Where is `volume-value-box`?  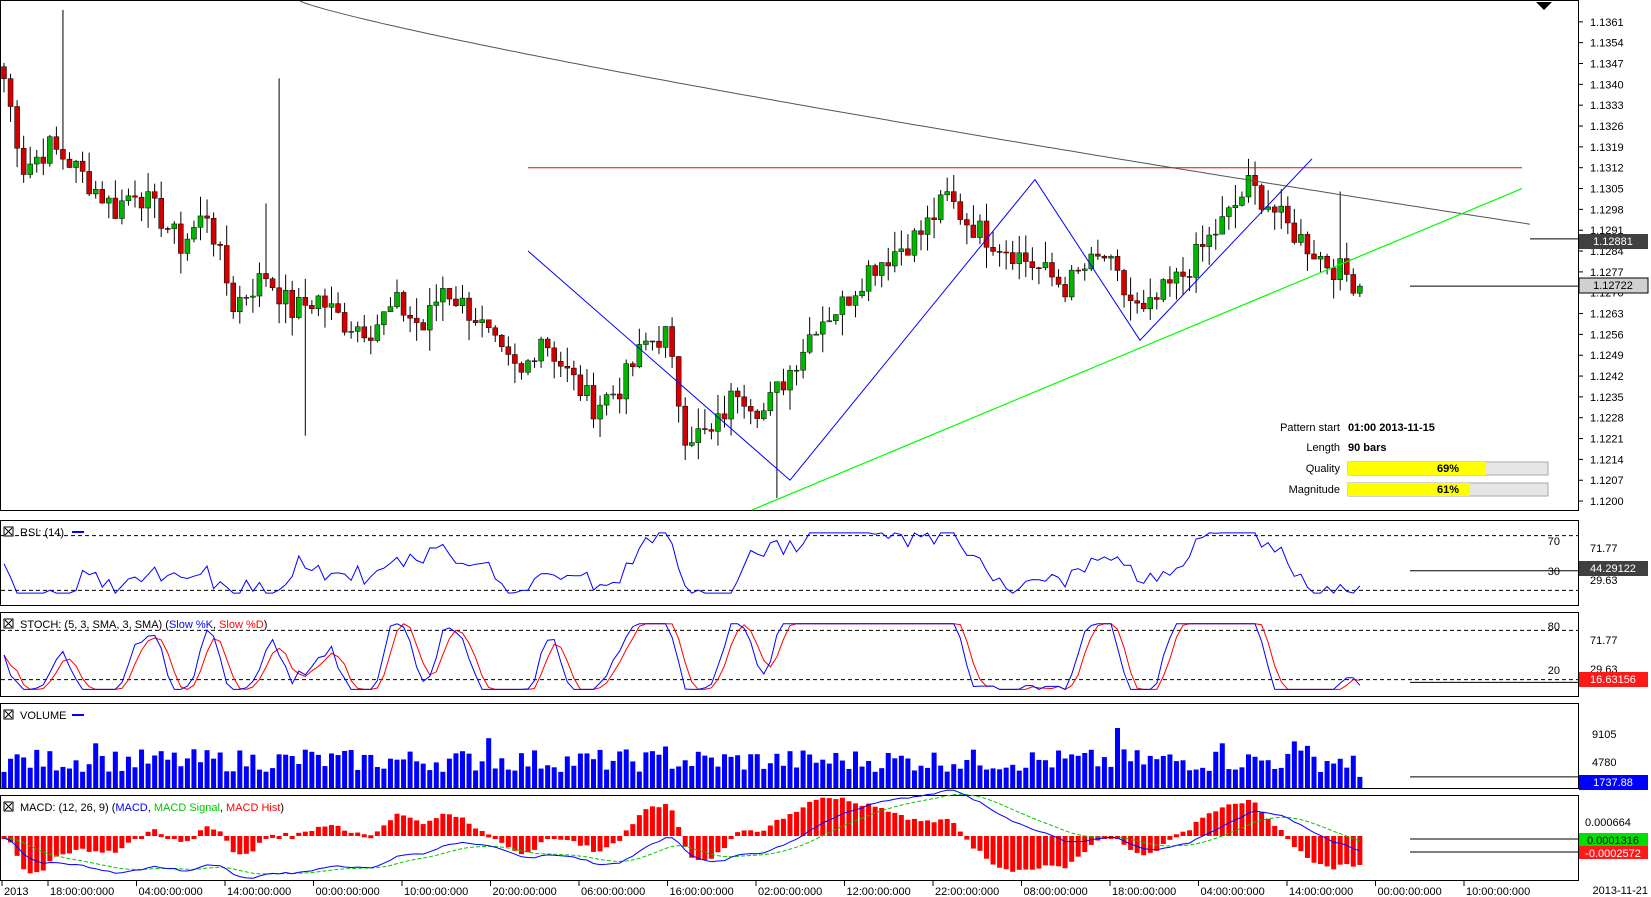 volume-value-box is located at coordinates (1613, 782).